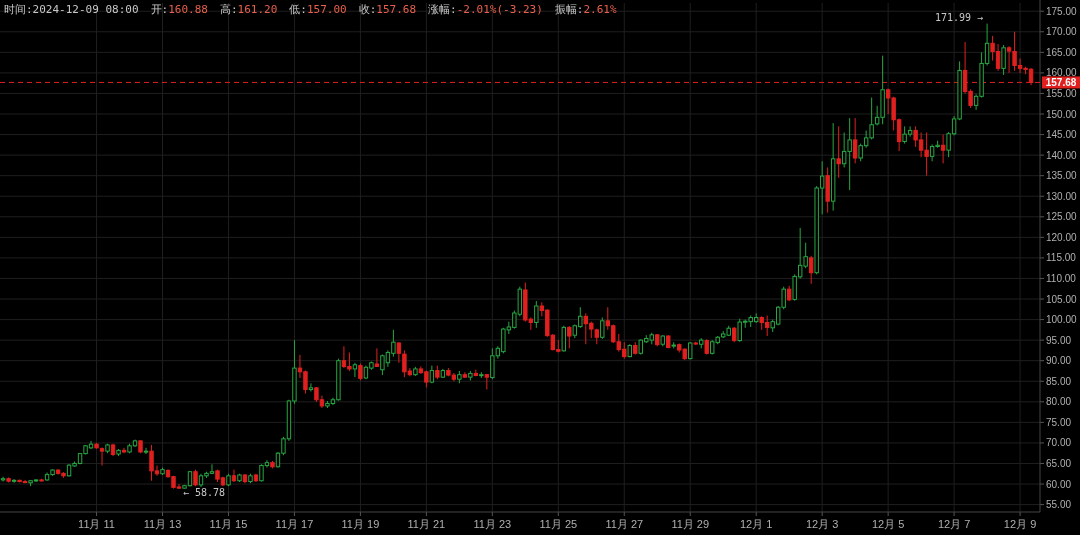 Image resolution: width=1080 pixels, height=535 pixels. What do you see at coordinates (1062, 320) in the screenshot?
I see `y-tick-label: 100.00` at bounding box center [1062, 320].